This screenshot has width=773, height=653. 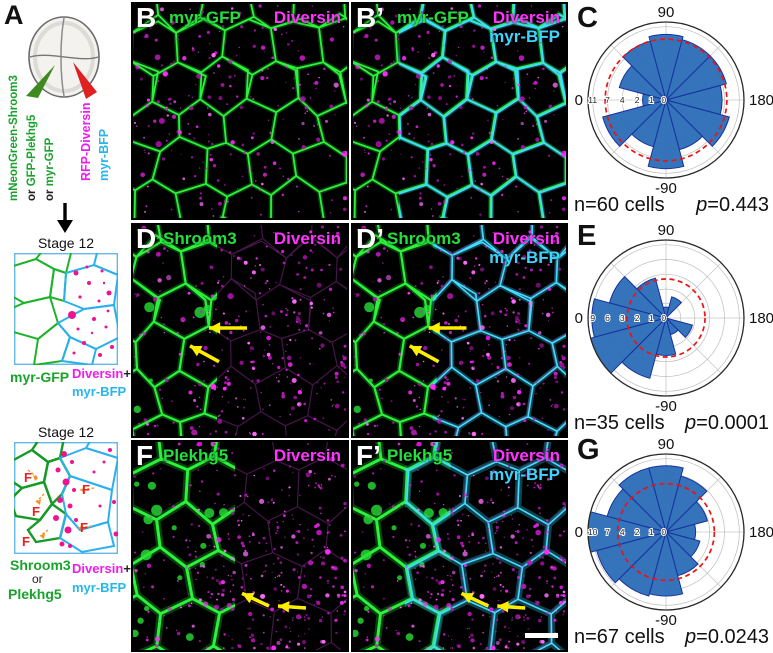 What do you see at coordinates (592, 100) in the screenshot?
I see `svg-text: 11` at bounding box center [592, 100].